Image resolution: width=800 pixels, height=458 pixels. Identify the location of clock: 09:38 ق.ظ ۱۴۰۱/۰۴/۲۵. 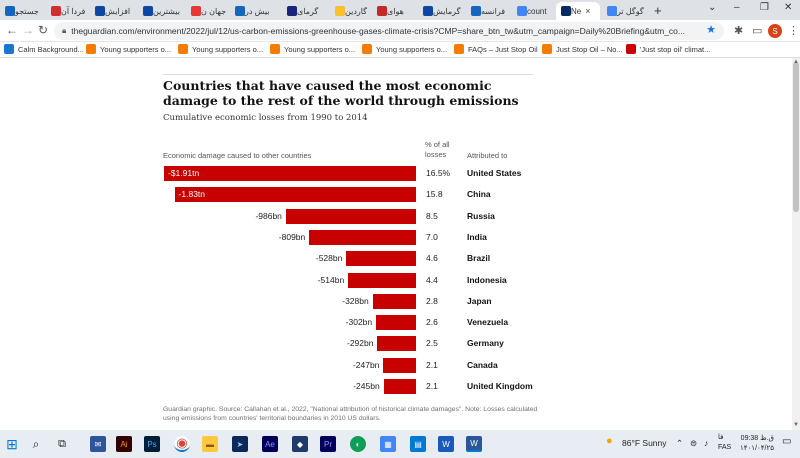
(757, 444).